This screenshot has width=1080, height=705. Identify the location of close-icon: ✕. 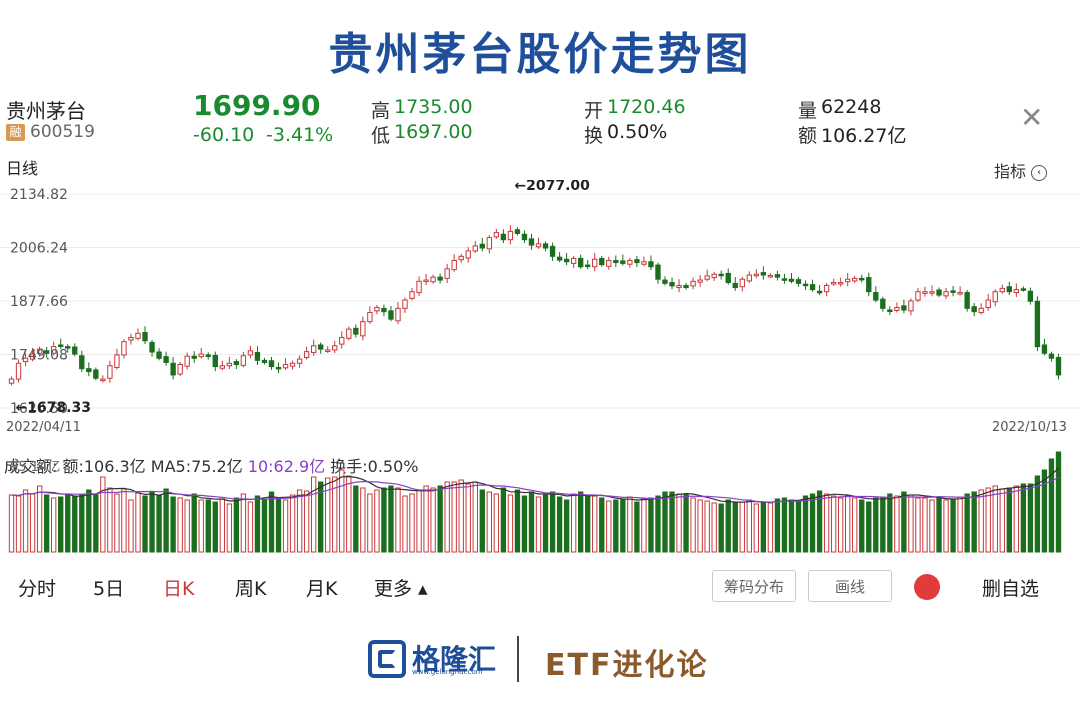
(1032, 117).